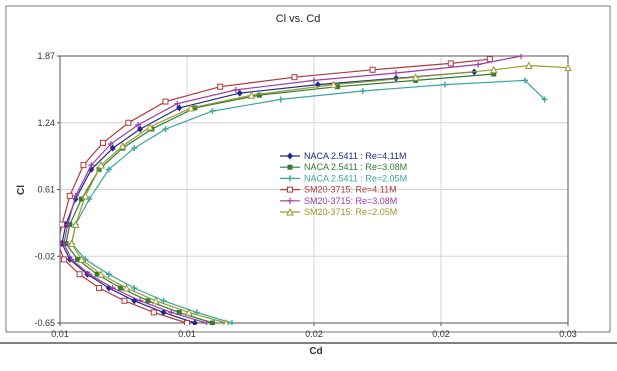 The height and width of the screenshot is (371, 617). Describe the element at coordinates (350, 212) in the screenshot. I see `legend-label: SM20-3715: Re=2.05M` at that location.